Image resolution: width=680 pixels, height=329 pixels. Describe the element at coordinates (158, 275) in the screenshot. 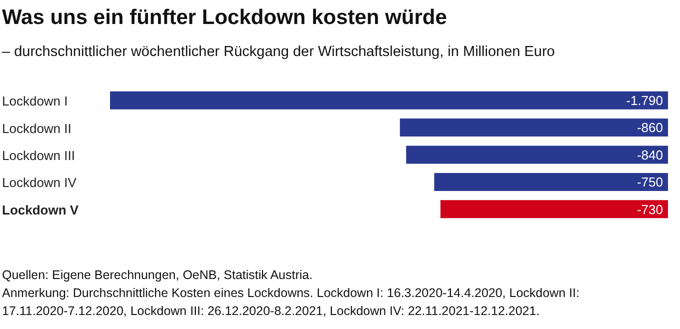

I see `source-note: Quellen: Eigene Berechnungen, OeNB, Statistik Austria.` at that location.